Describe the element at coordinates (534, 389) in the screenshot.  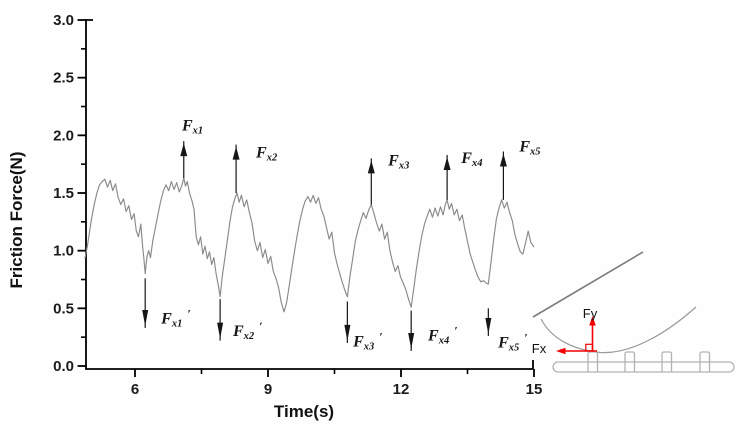
I see `x-tick-label: 15` at that location.